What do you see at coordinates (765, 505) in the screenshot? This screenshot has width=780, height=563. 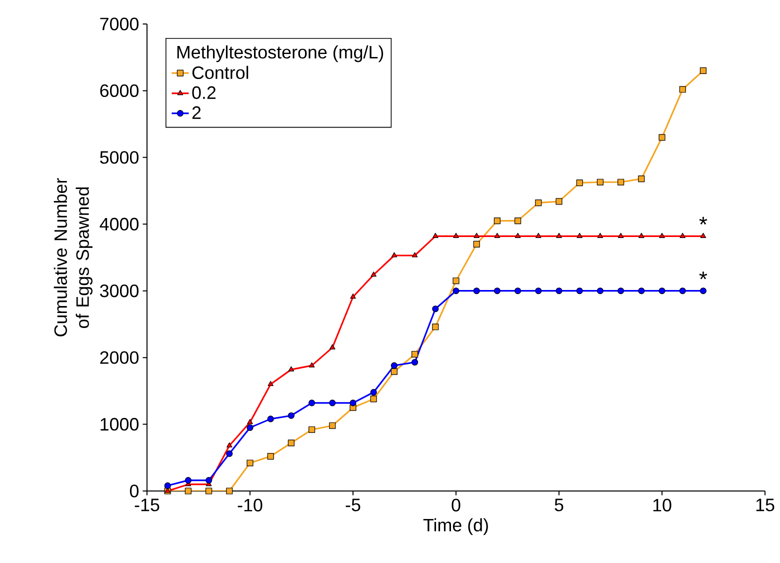 I see `x-tick-label: 15` at bounding box center [765, 505].